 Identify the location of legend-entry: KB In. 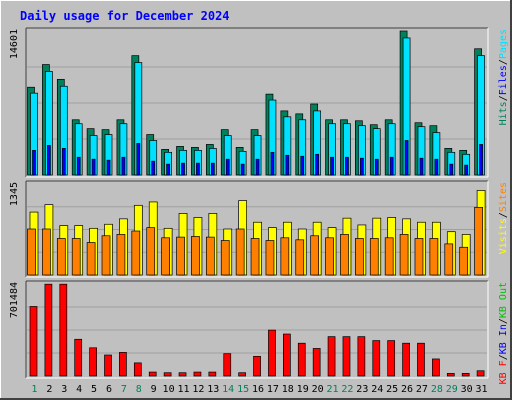
(503, 339).